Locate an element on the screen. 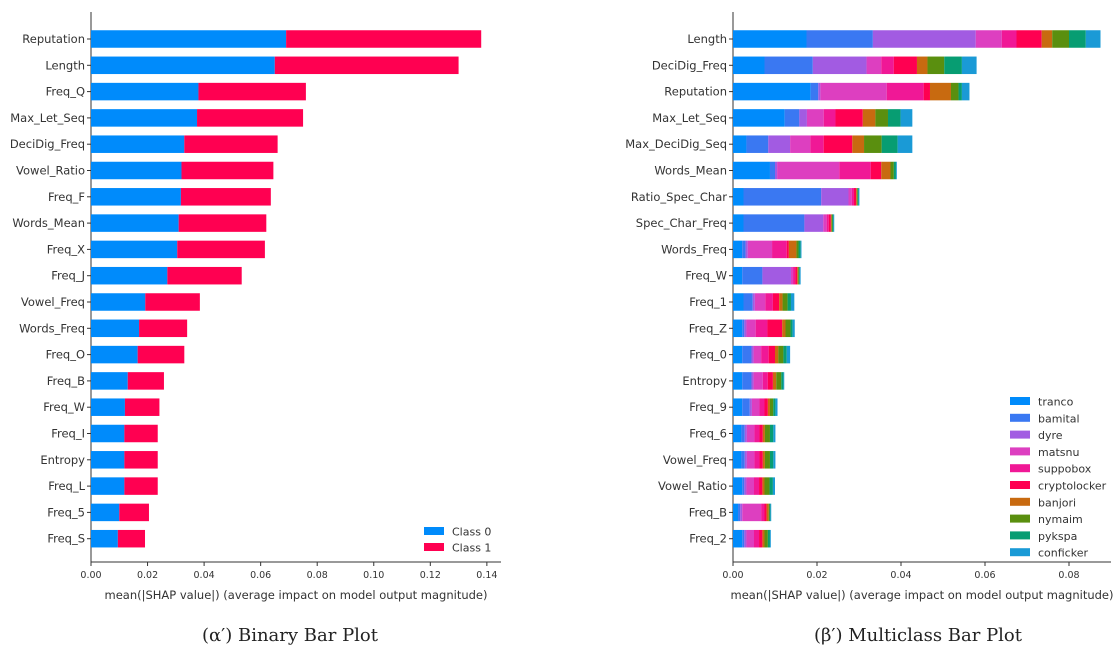 The height and width of the screenshot is (650, 1115). figure-caption: (α′) Binary Bar Plot is located at coordinates (290, 635).